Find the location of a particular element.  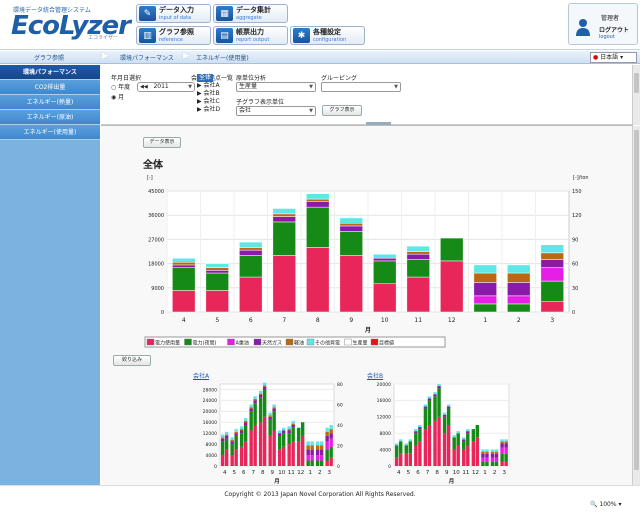

unit-analysis-select: 生産量 is located at coordinates (276, 87).